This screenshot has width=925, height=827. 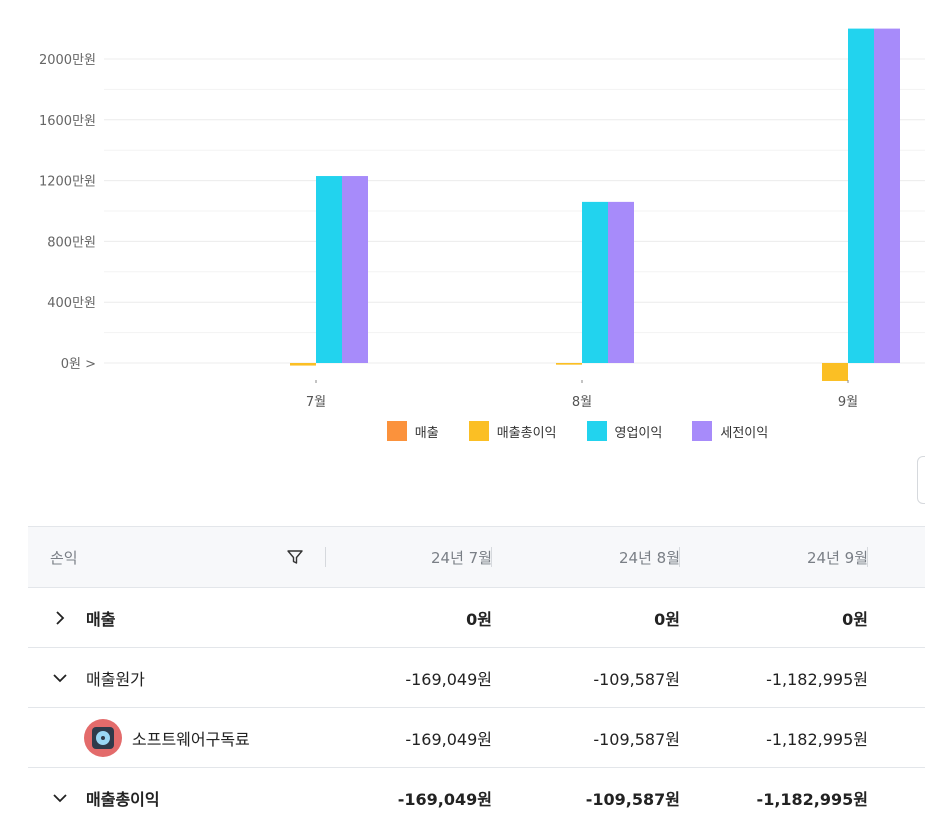 I want to click on header-cell-month: 24년 9월, so click(x=796, y=557).